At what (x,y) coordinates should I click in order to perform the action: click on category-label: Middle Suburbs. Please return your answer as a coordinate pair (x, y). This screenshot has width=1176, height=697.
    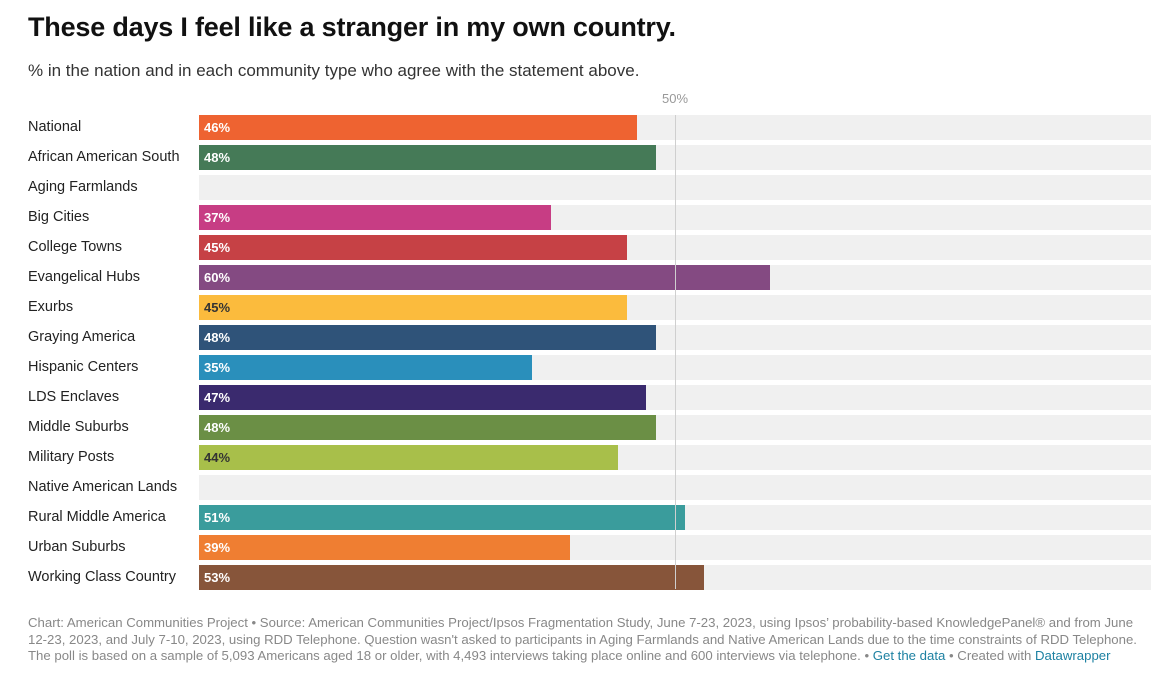
    Looking at the image, I should click on (78, 427).